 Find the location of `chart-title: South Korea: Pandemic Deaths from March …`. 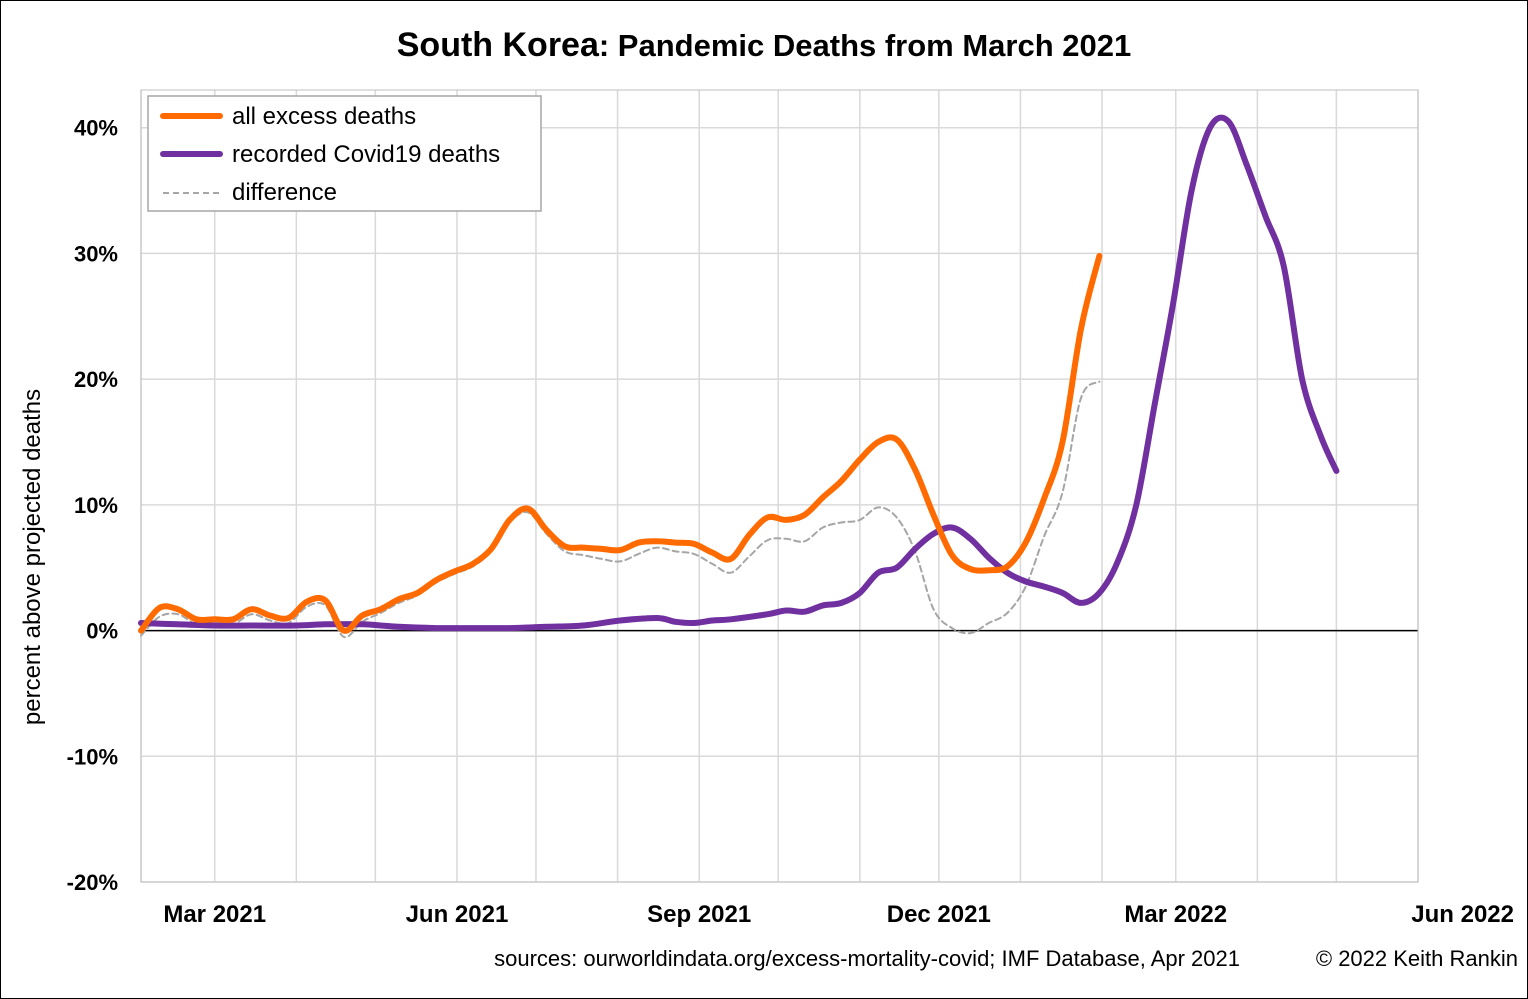

chart-title: South Korea: Pandemic Deaths from March … is located at coordinates (764, 45).